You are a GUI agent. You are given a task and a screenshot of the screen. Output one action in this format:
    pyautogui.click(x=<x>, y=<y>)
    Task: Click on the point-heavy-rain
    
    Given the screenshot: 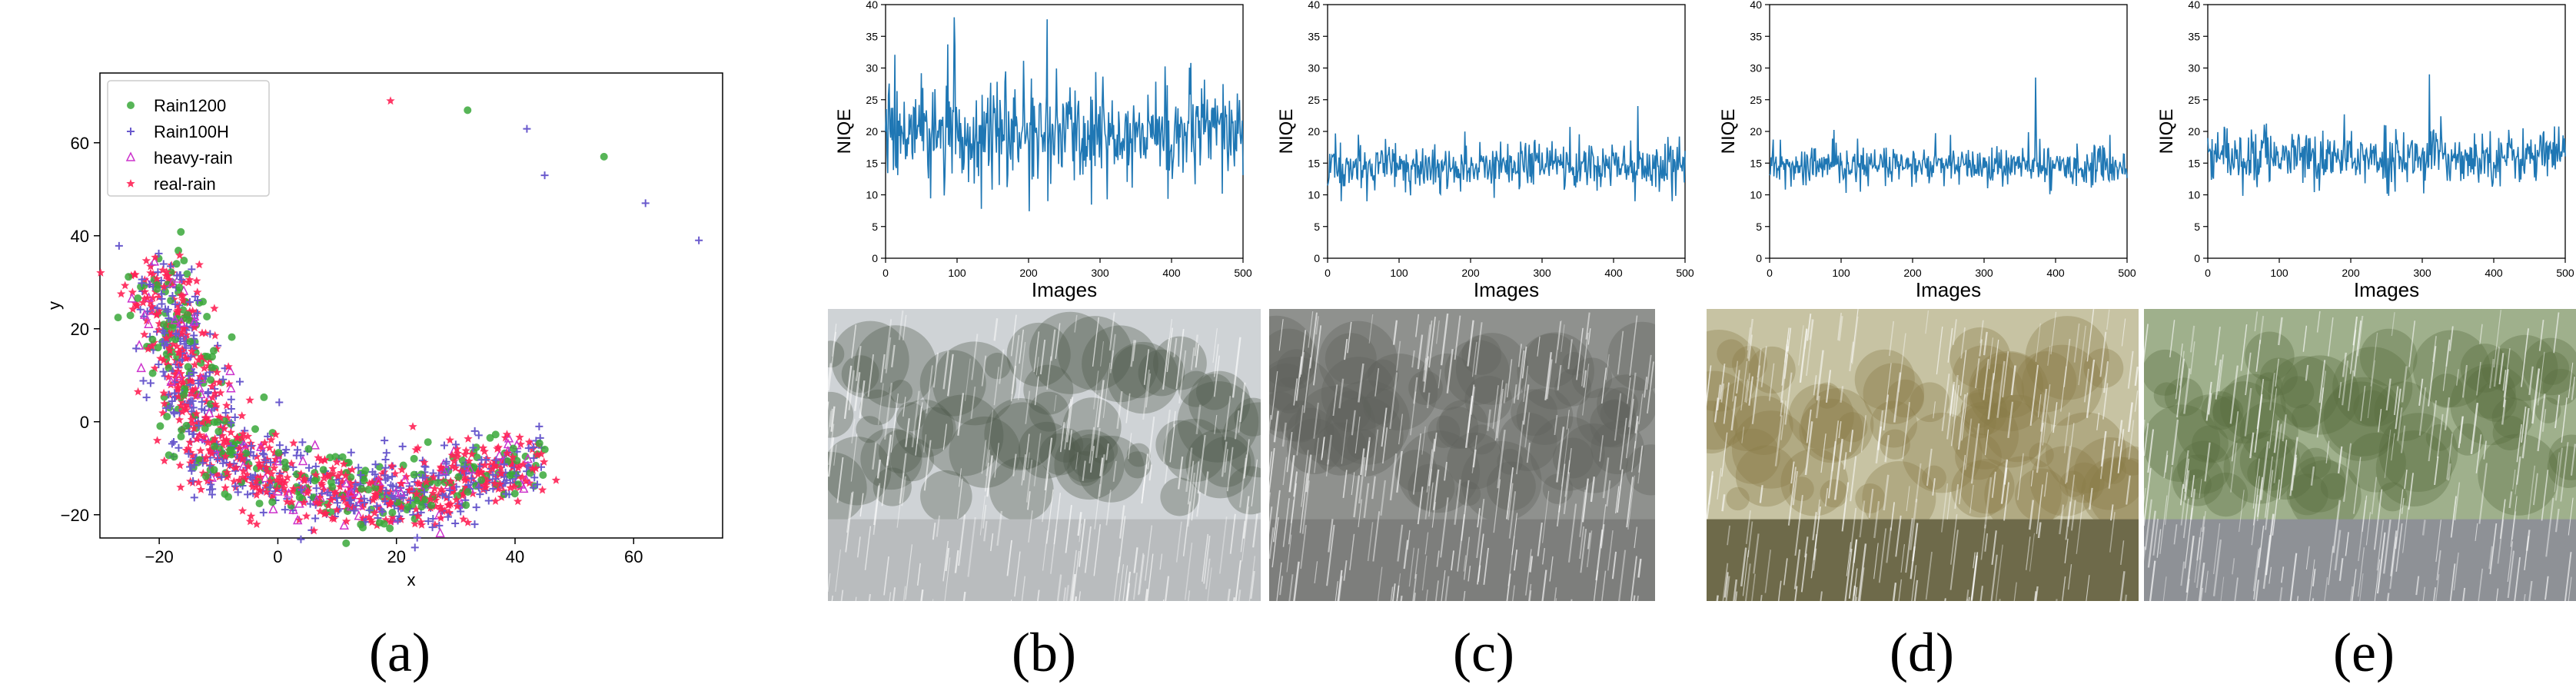 What is the action you would take?
    pyautogui.click(x=297, y=519)
    